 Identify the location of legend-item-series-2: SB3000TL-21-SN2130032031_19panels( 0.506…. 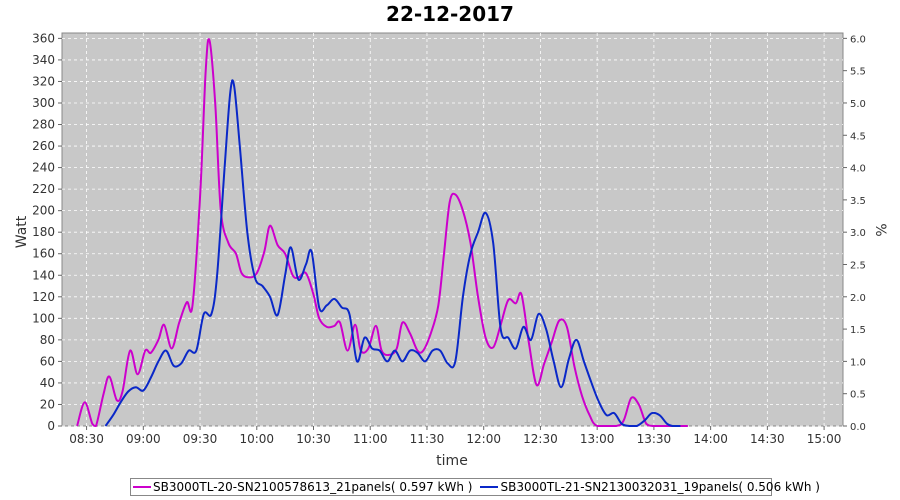
(650, 487).